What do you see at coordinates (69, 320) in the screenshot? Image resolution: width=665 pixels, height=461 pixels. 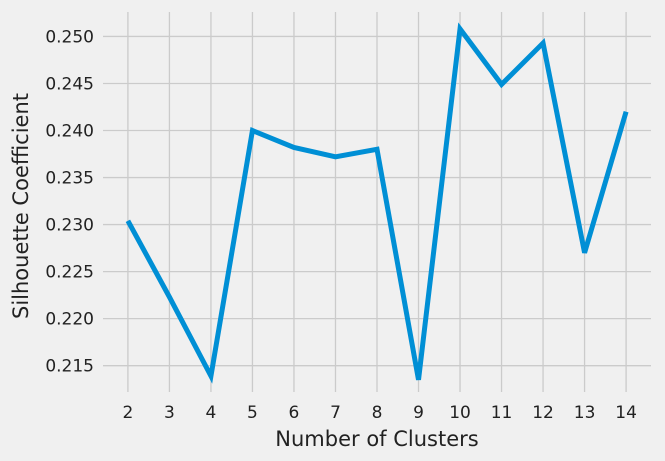 I see `y-tick-label: 0.220` at bounding box center [69, 320].